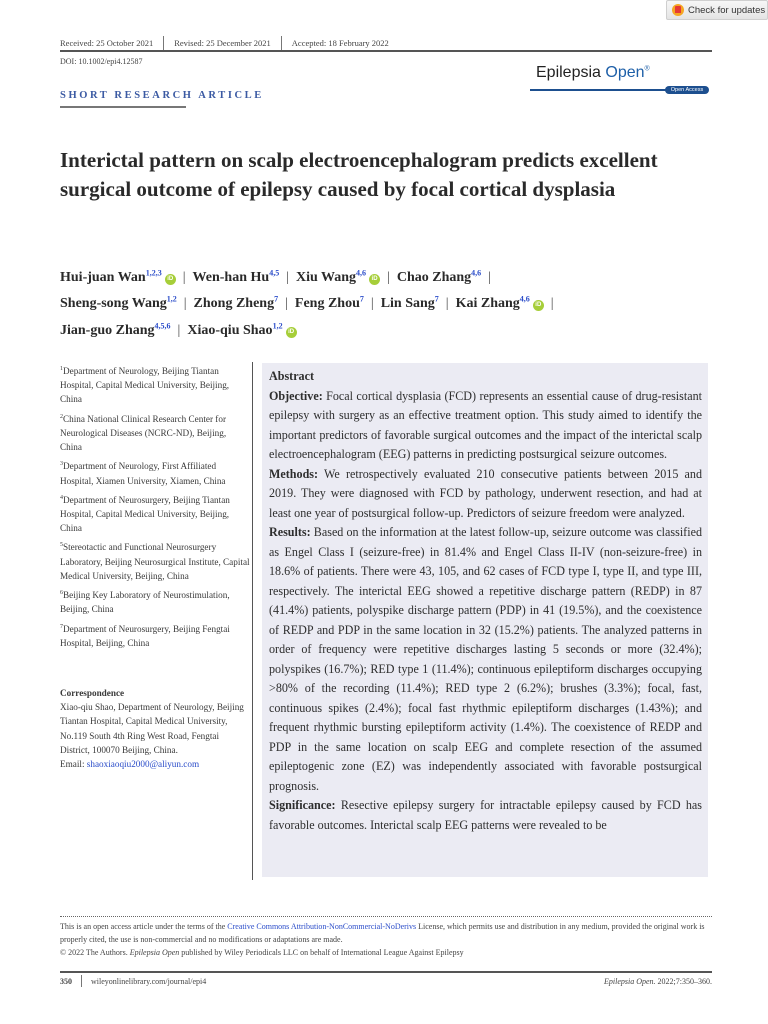 The height and width of the screenshot is (1024, 768). Describe the element at coordinates (107, 43) in the screenshot. I see `received-date: Received: 25 October 2021` at that location.